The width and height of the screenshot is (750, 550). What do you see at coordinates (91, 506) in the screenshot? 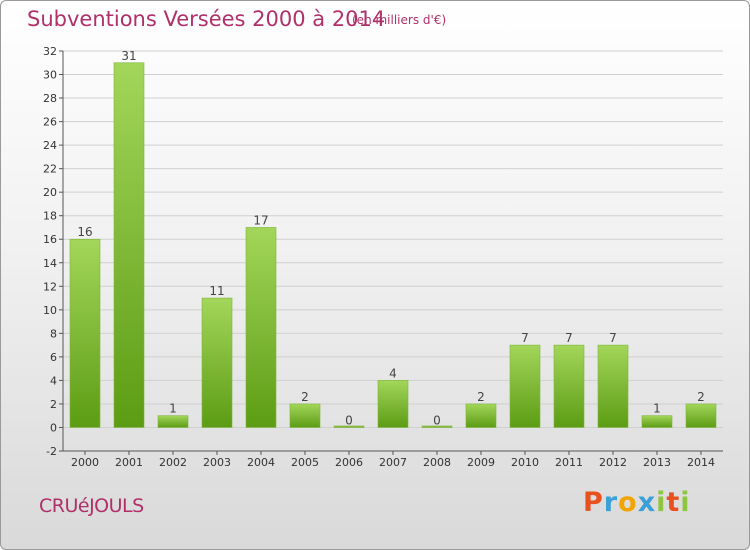
I see `commune-name: CRUéJOULS` at bounding box center [91, 506].